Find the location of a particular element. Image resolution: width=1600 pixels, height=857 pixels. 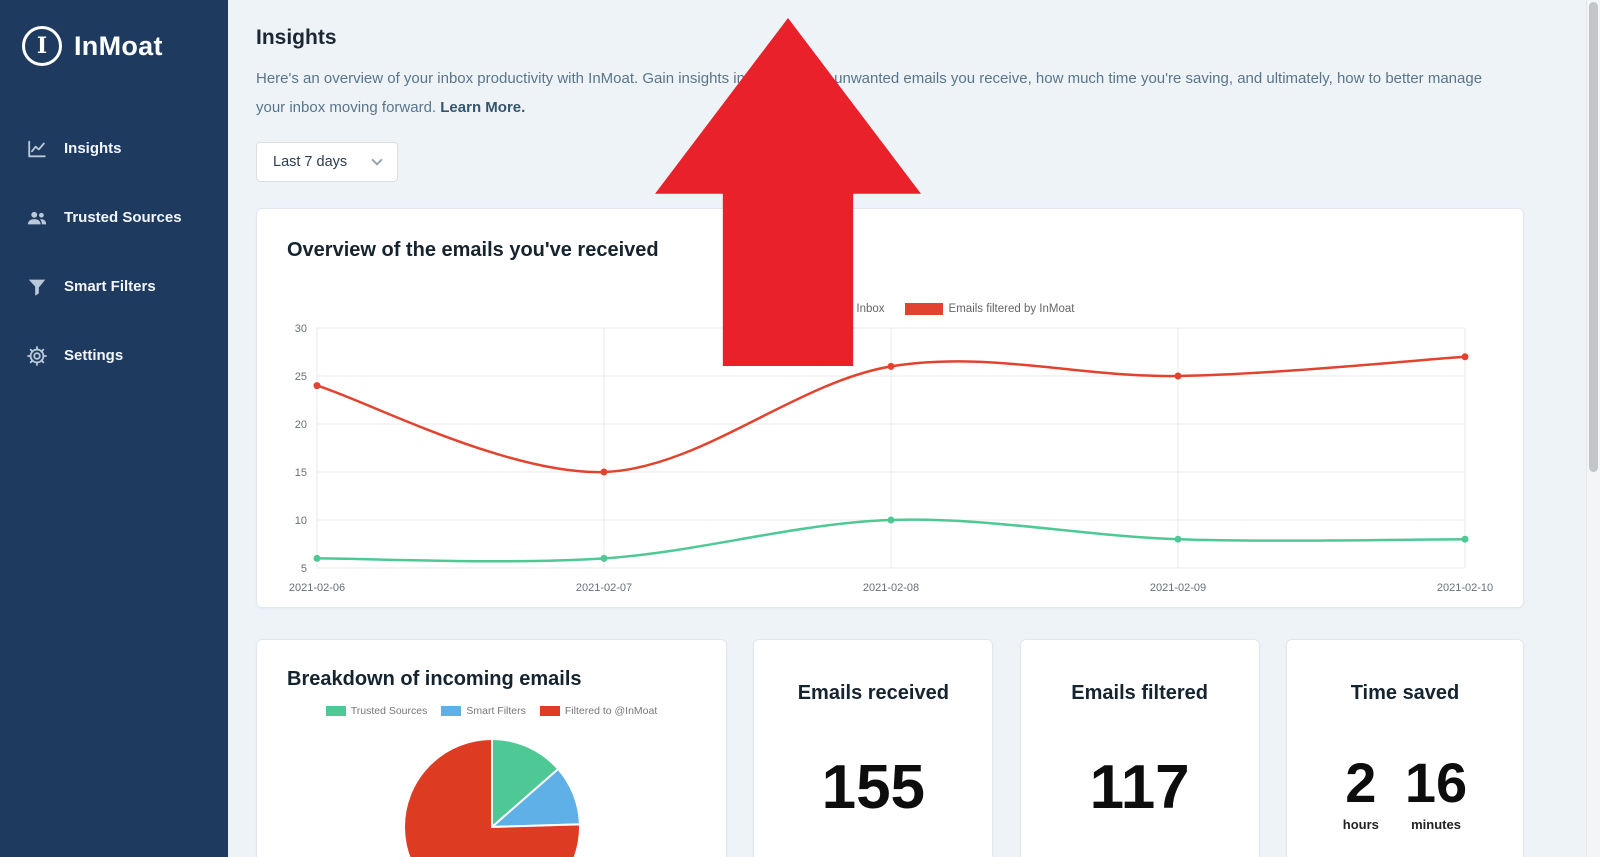

users-icon is located at coordinates (37, 218).